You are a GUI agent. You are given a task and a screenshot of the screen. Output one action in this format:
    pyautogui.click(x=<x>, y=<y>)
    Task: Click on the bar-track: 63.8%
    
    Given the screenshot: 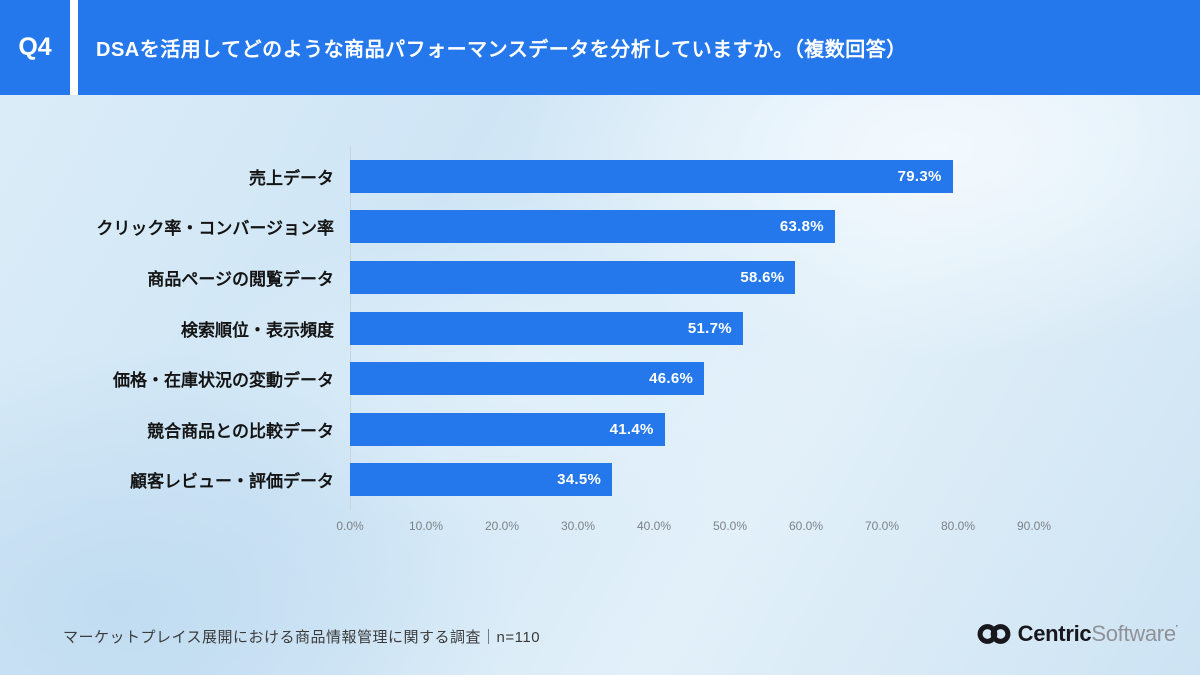 What is the action you would take?
    pyautogui.click(x=737, y=227)
    